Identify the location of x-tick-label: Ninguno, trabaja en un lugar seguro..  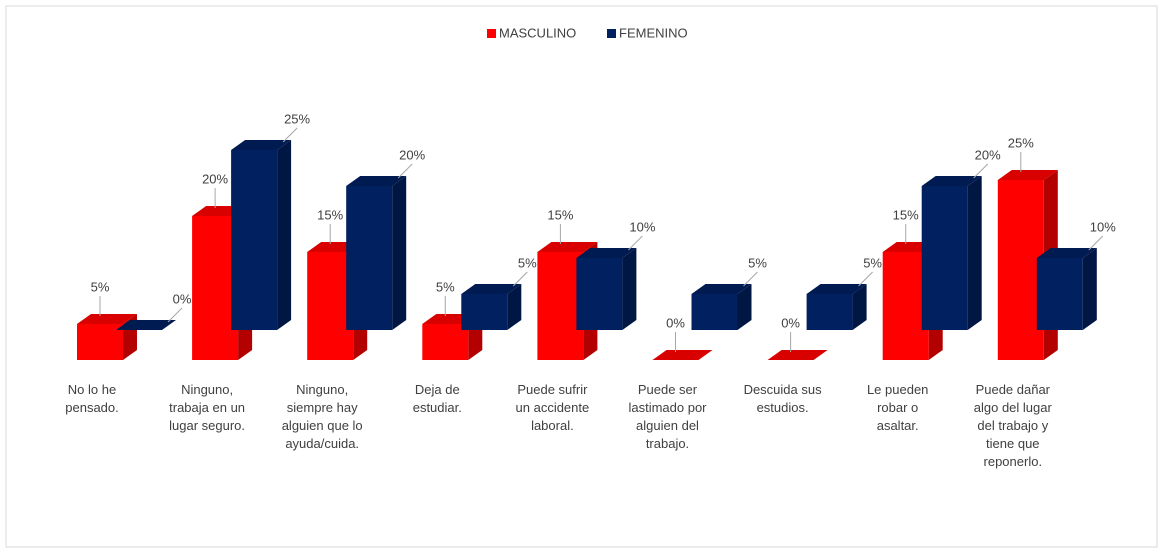
(207, 407).